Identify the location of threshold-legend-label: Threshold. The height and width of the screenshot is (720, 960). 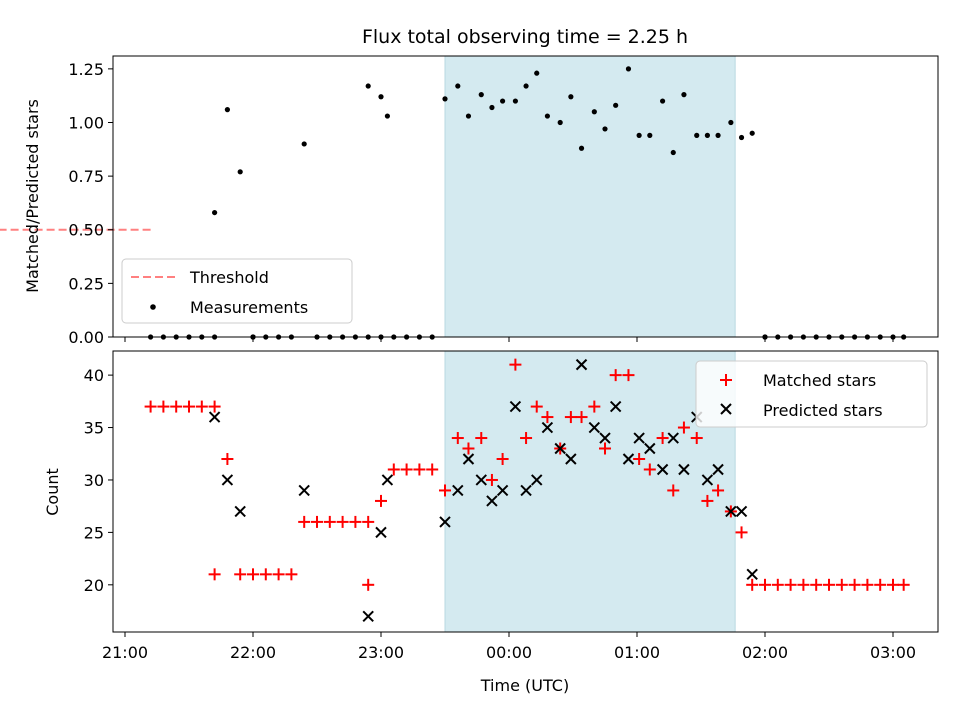
(229, 277).